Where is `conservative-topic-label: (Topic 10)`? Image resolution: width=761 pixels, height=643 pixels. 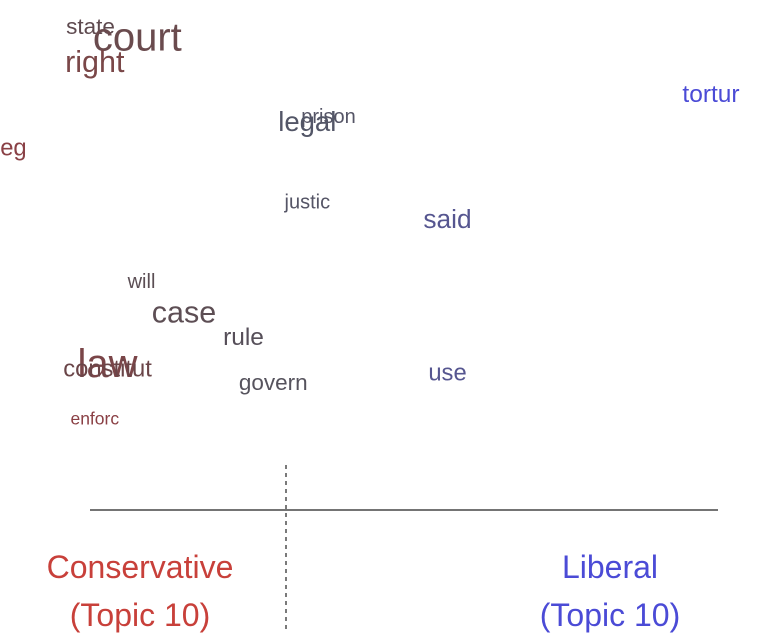
conservative-topic-label: (Topic 10) is located at coordinates (140, 615).